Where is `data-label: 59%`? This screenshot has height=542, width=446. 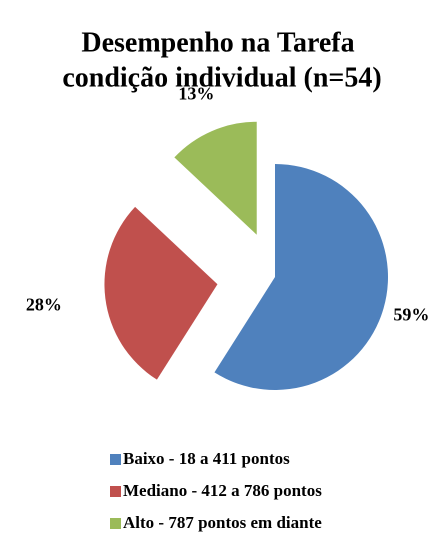 data-label: 59% is located at coordinates (411, 315).